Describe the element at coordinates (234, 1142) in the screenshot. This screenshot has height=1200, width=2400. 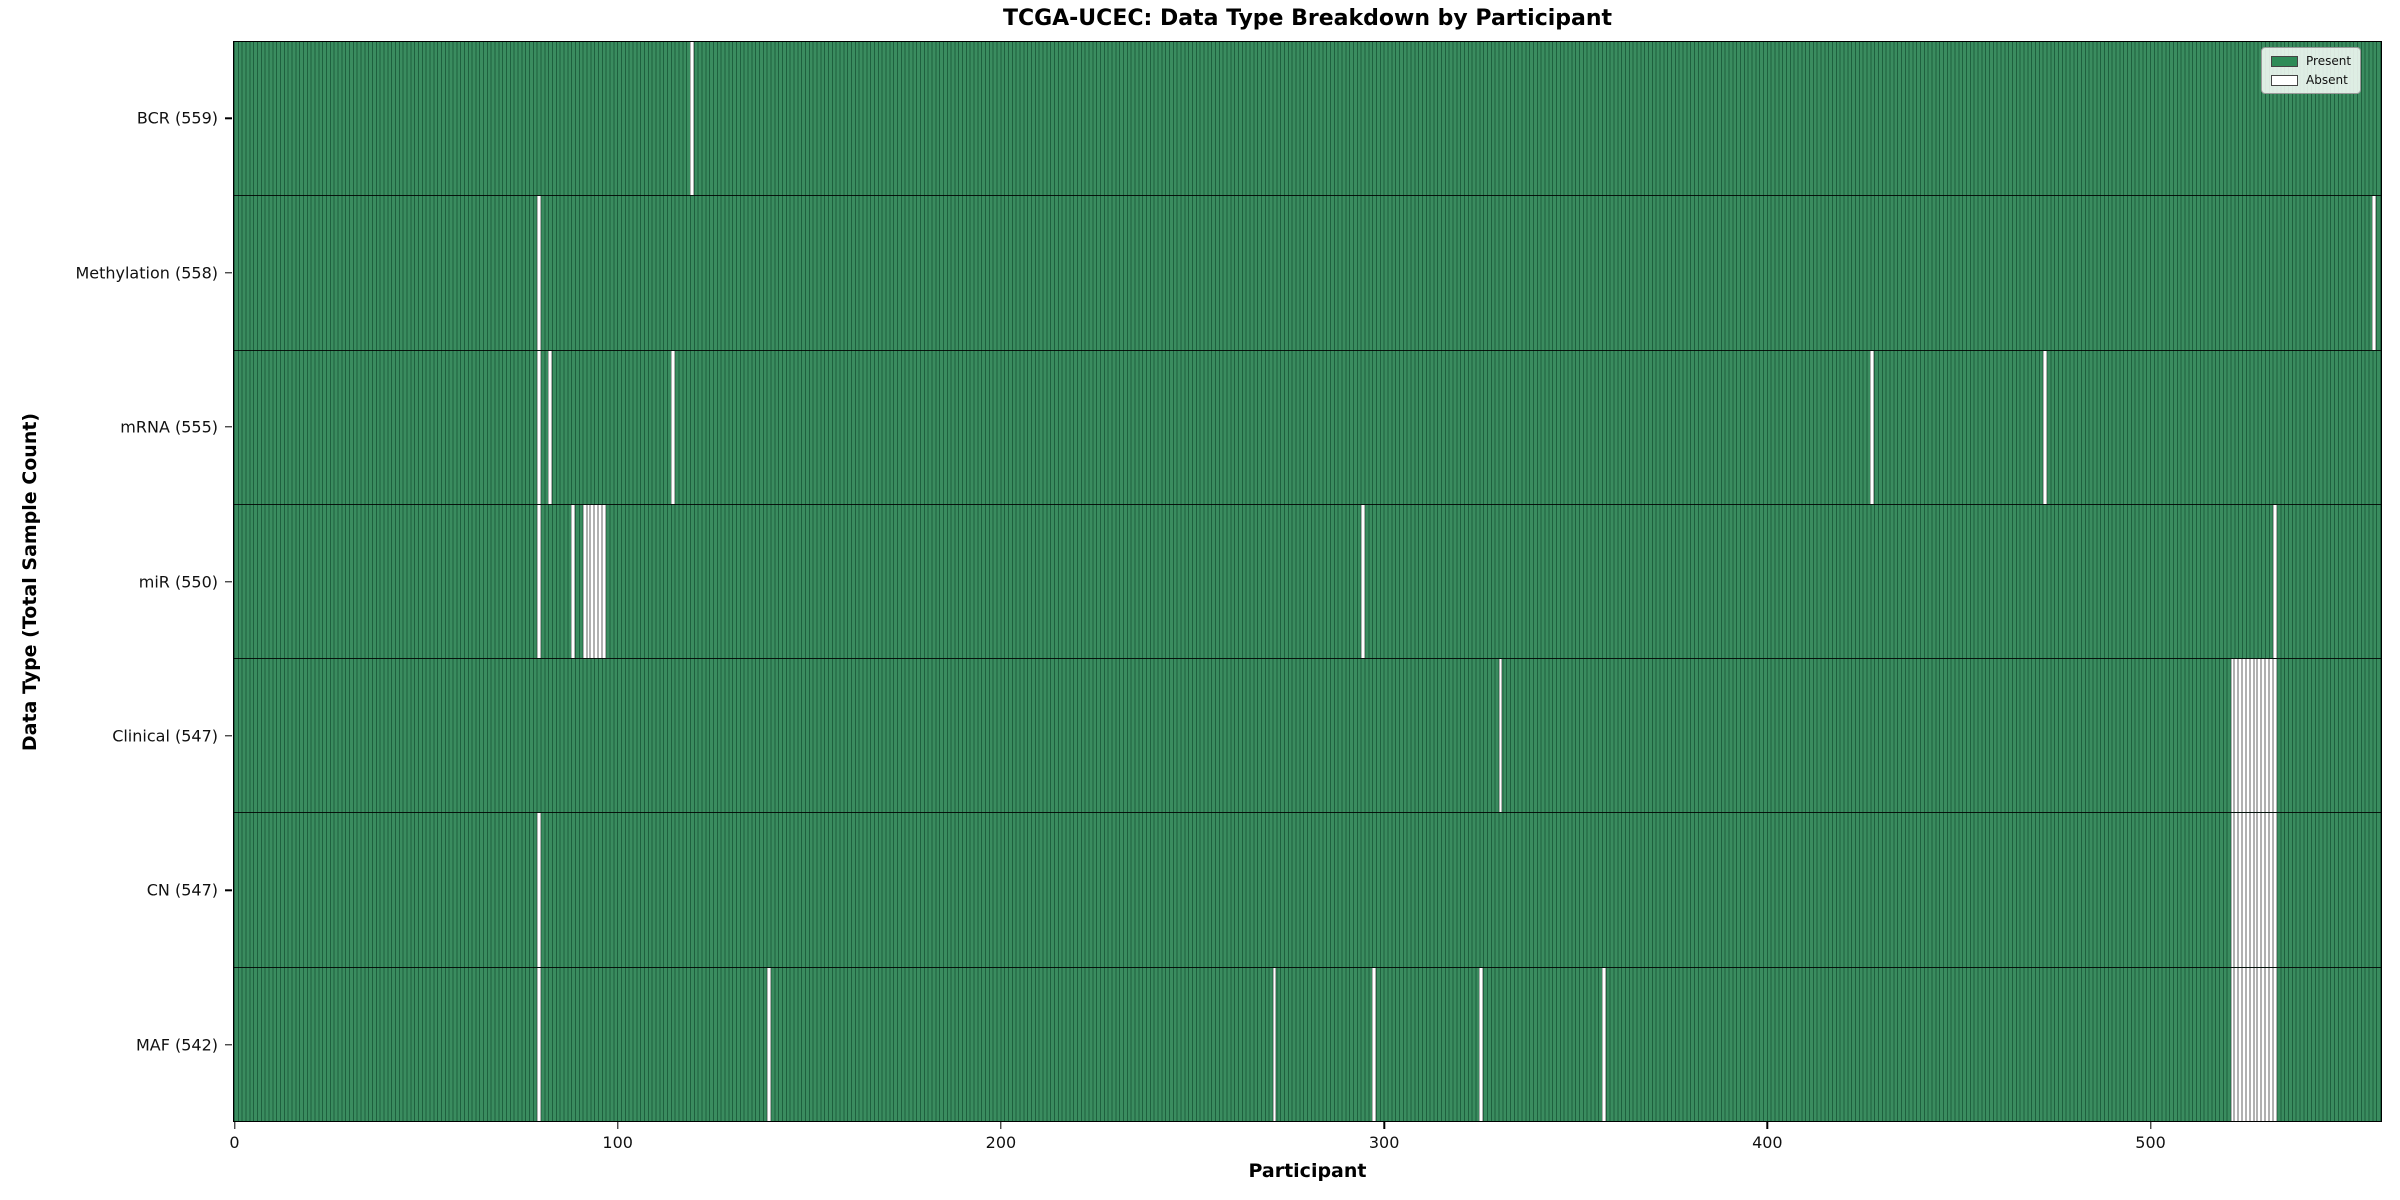
I see `x-tick-label: 0` at that location.